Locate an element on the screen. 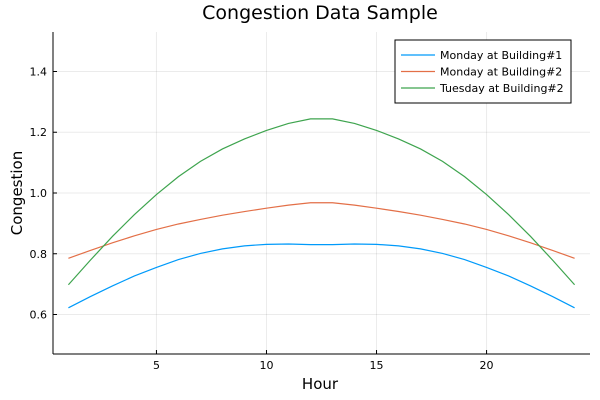 The height and width of the screenshot is (400, 600). y-tick-label: 1.2 is located at coordinates (39, 132).